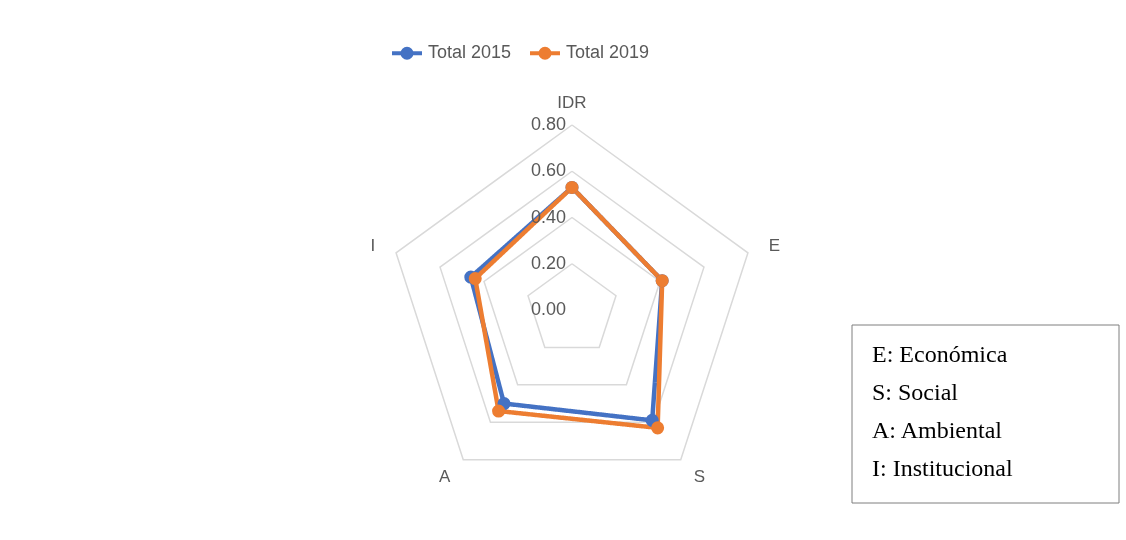 The height and width of the screenshot is (540, 1126). I want to click on y-tick-label: 0.00, so click(548, 309).